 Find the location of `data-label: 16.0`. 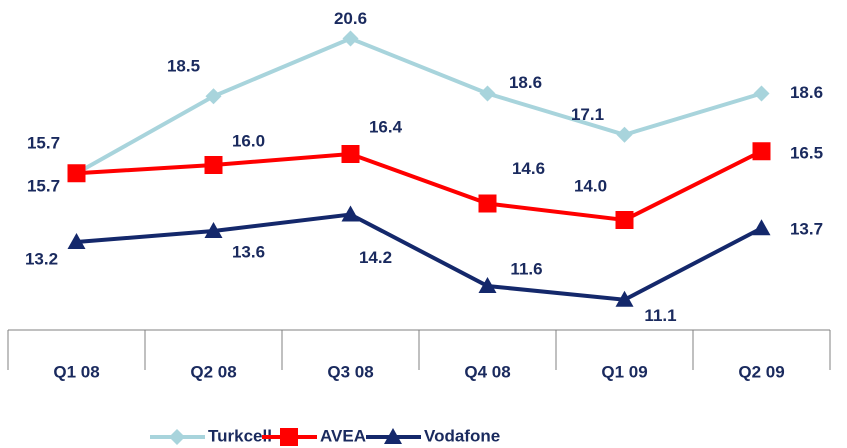

data-label: 16.0 is located at coordinates (248, 140).